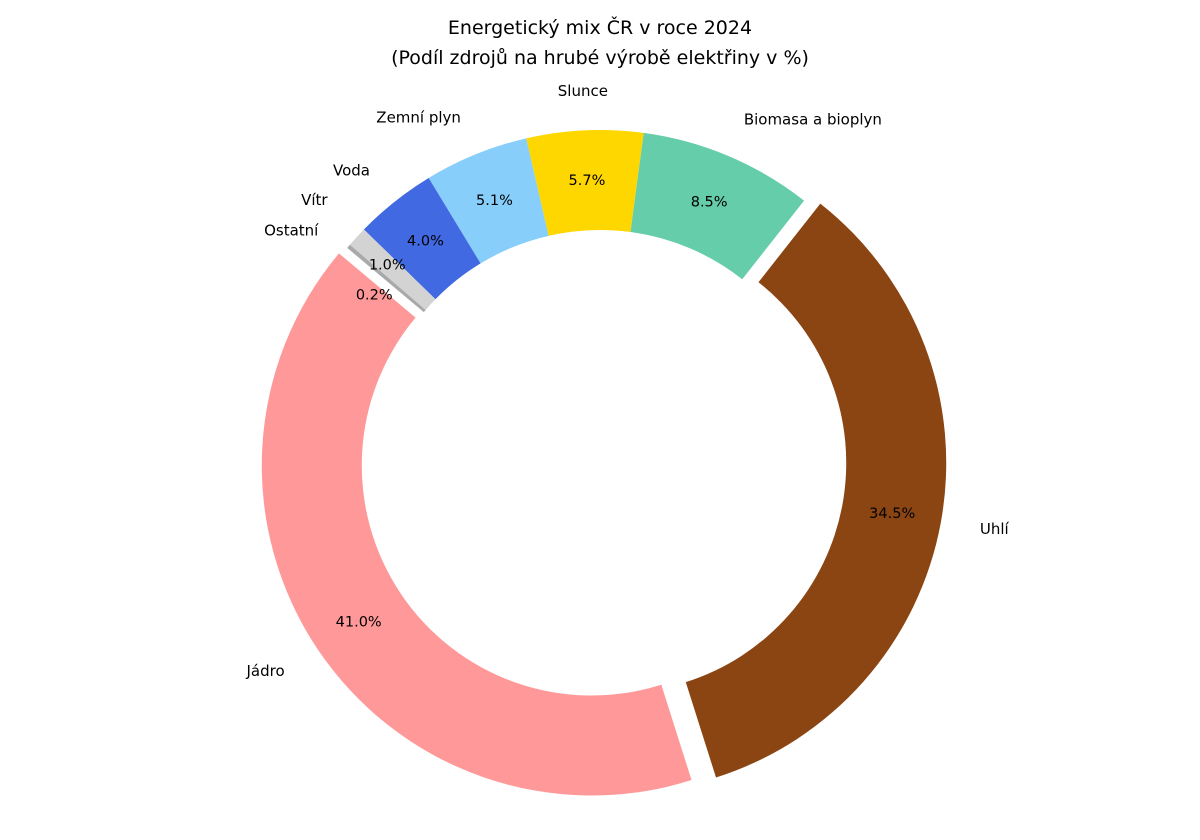 The image size is (1200, 840). I want to click on value-label: 8.5%, so click(709, 203).